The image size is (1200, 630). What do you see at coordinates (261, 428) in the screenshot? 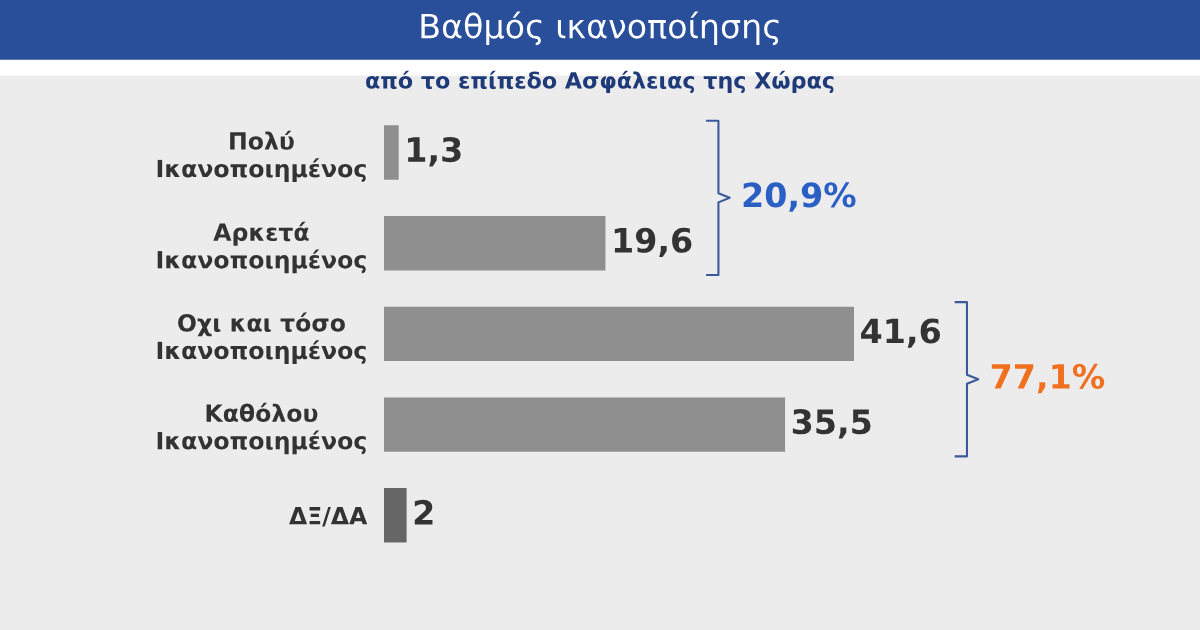
I see `y-tick-label: Καθόλου Ικανοποιημένος` at bounding box center [261, 428].